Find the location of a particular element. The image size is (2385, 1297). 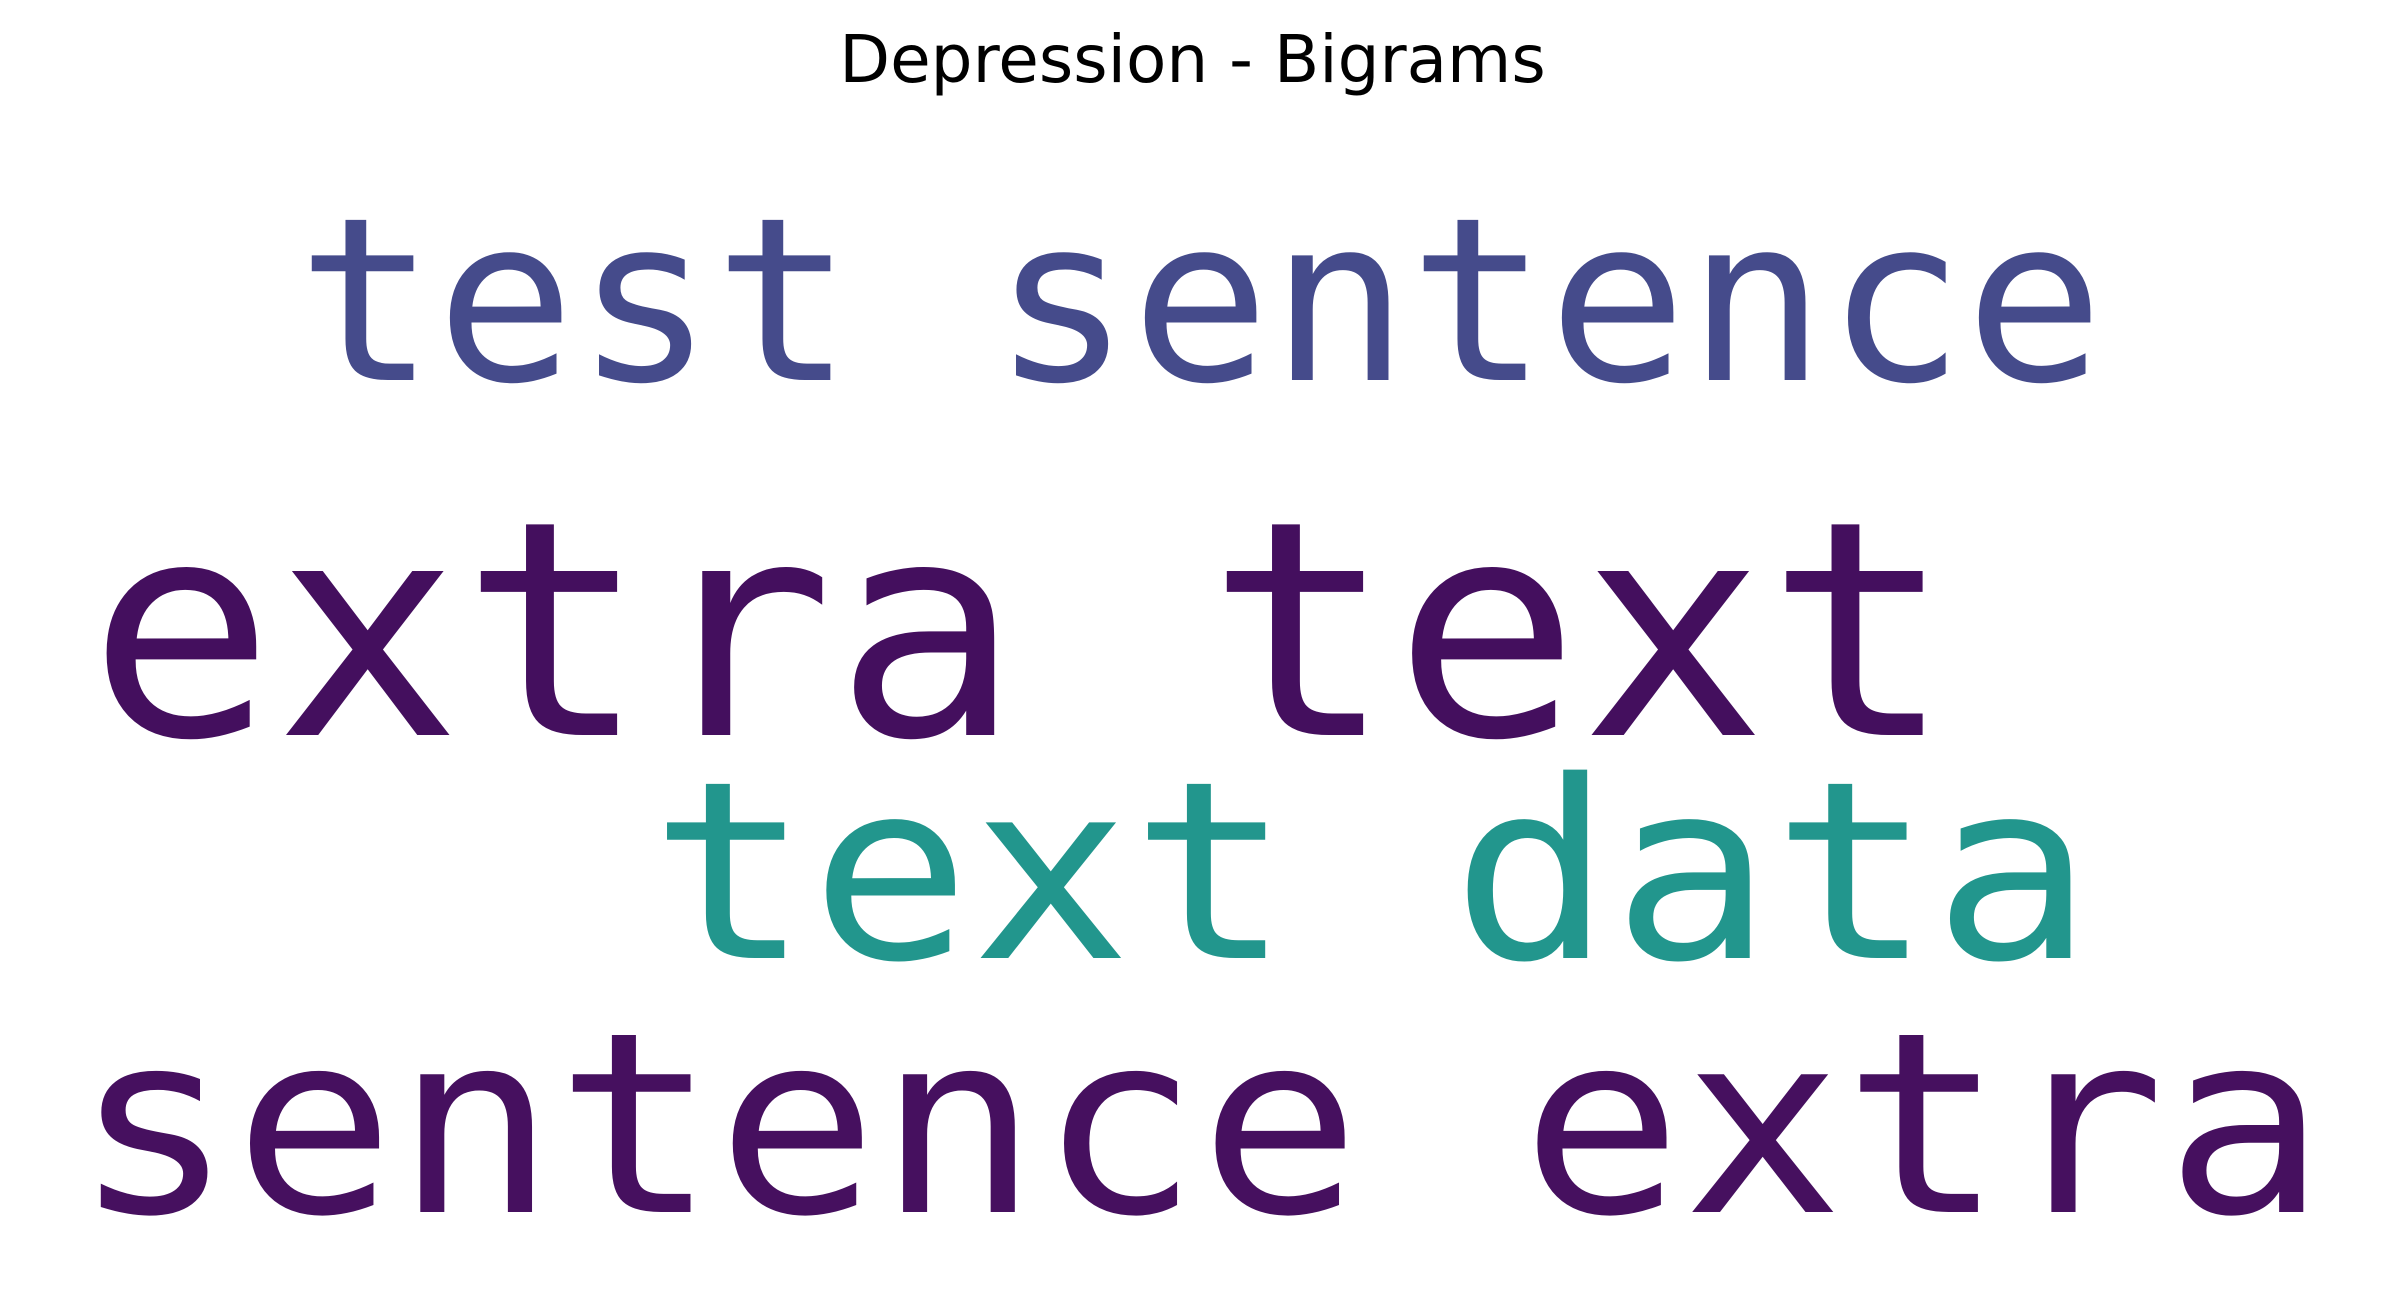

cloud-word-4: text data is located at coordinates (1371, 873).